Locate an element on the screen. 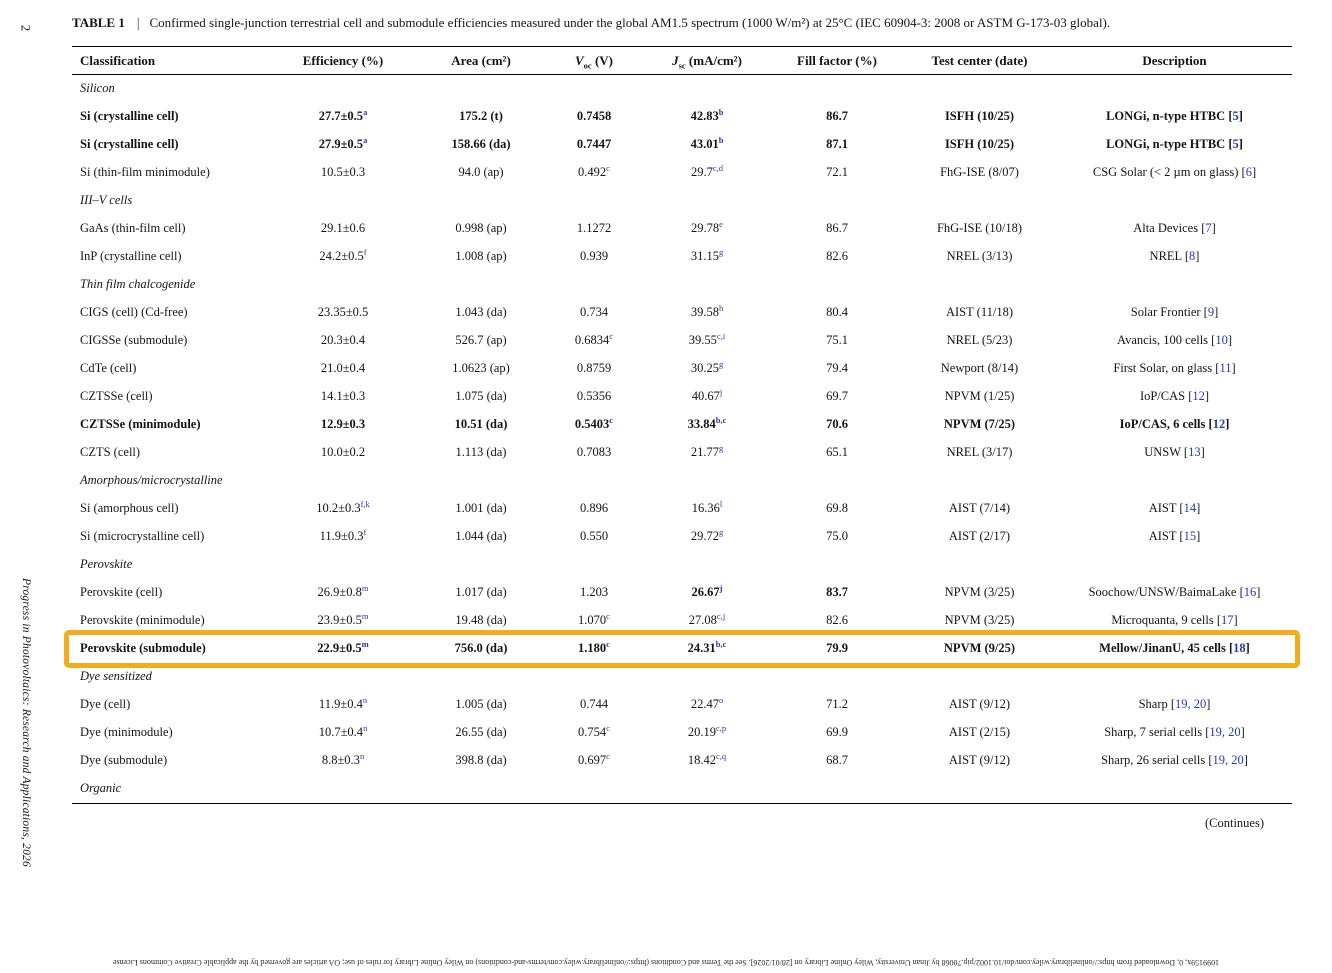  table-cell: First Solar, on glass [11] is located at coordinates (1174, 368).